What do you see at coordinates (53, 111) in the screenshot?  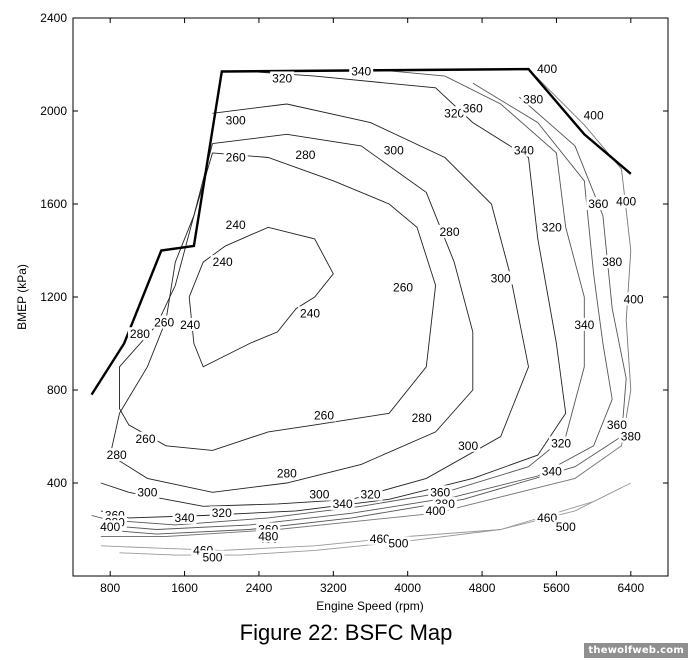 I see `y-tick-label: 2000` at bounding box center [53, 111].